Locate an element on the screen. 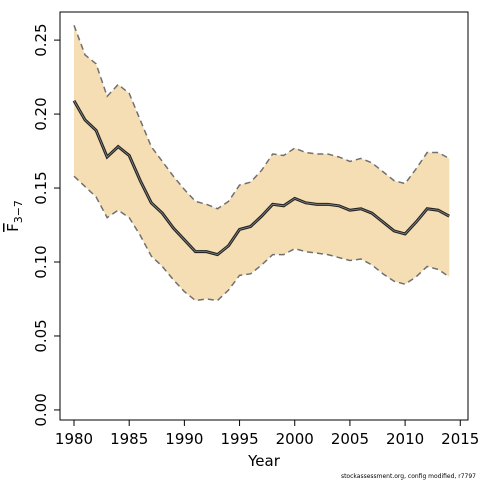  x-tick-label: 1985 is located at coordinates (129, 439).